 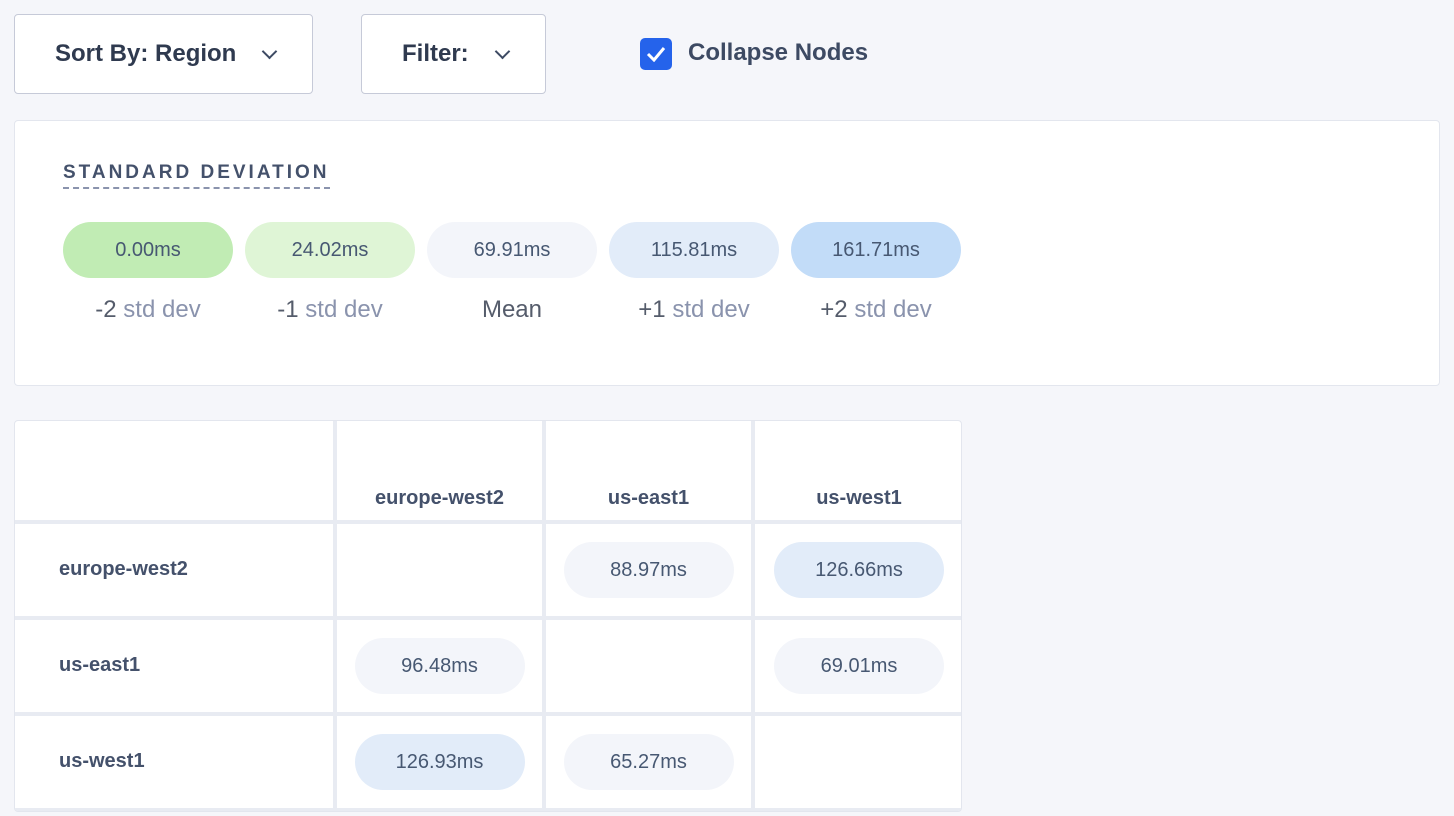 I want to click on std-dev-label: -1 std dev, so click(x=330, y=310).